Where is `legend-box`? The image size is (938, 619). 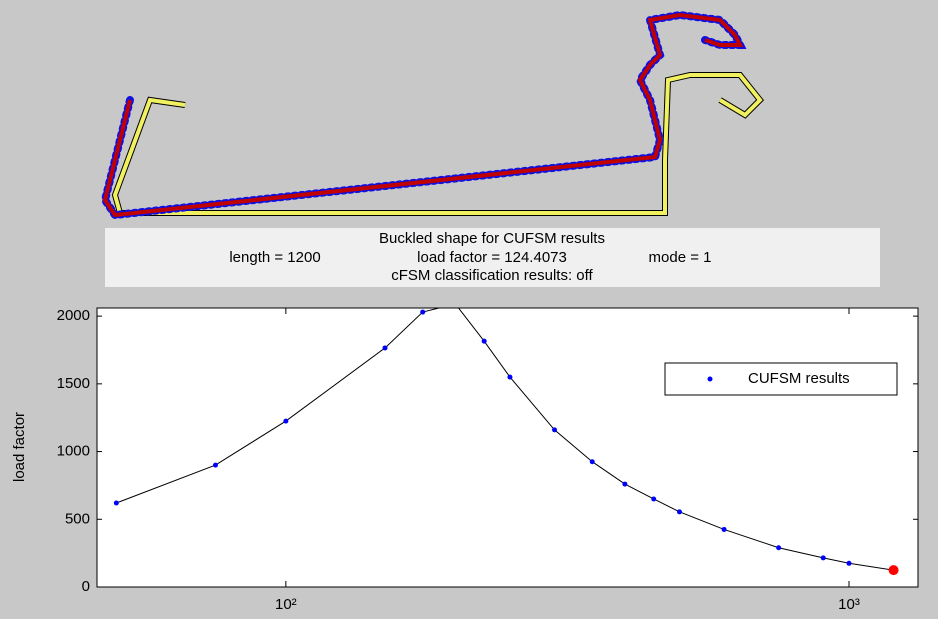 legend-box is located at coordinates (781, 379).